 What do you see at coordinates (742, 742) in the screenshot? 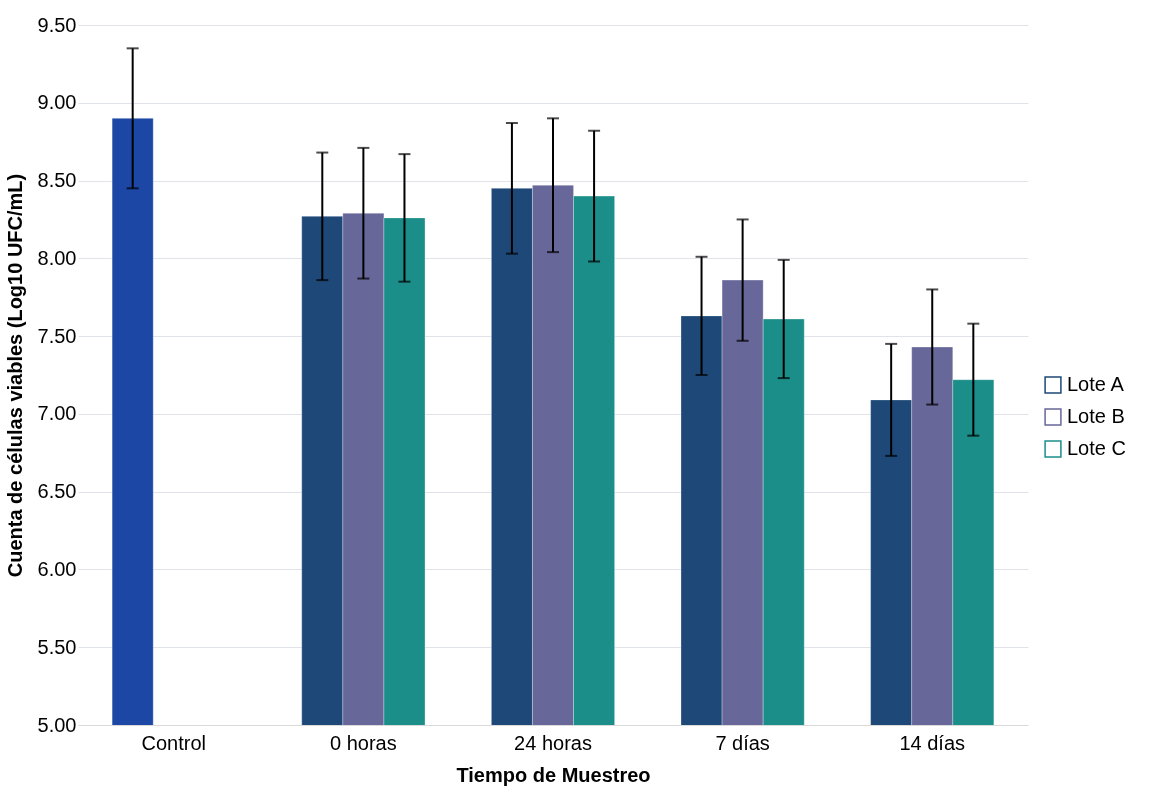
I see `x-tick-label: 7 días` at bounding box center [742, 742].